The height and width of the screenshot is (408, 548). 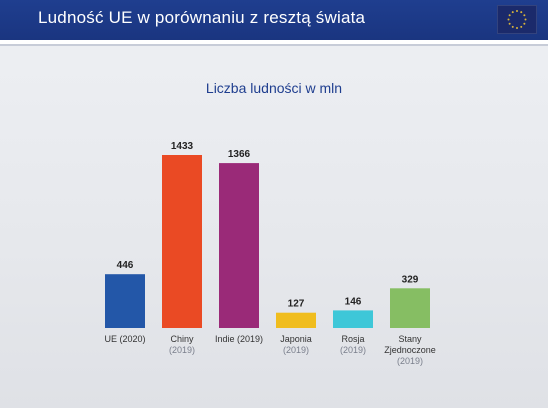 I want to click on data-label: 146, so click(x=353, y=301).